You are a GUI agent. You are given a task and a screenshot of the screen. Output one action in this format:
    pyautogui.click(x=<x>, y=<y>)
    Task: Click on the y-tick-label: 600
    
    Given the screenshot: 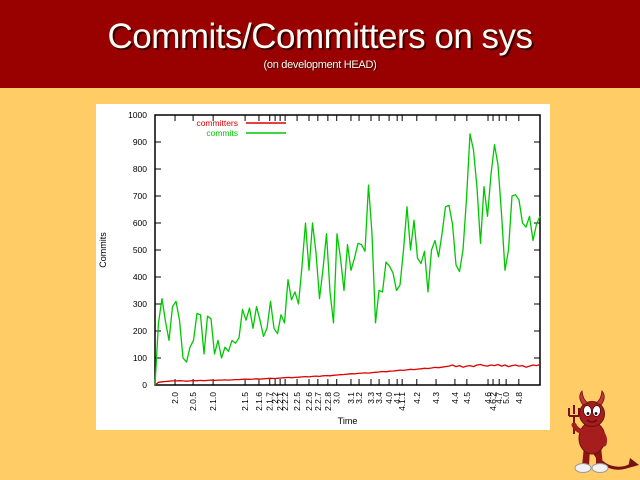 What is the action you would take?
    pyautogui.click(x=140, y=223)
    